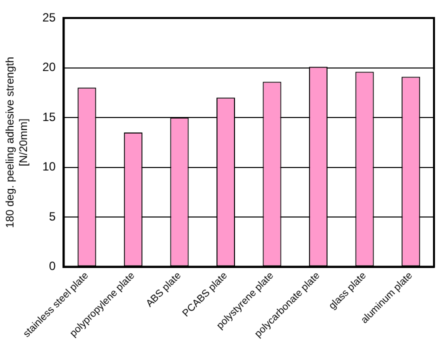  Describe the element at coordinates (49, 67) in the screenshot. I see `y-tick-label: 20` at that location.